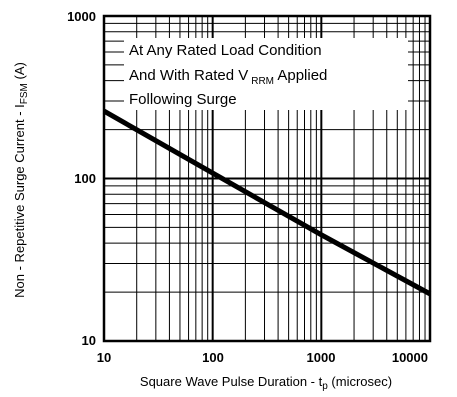  What do you see at coordinates (19, 72) in the screenshot?
I see `y-axis-title-suffix: (A)` at bounding box center [19, 72].